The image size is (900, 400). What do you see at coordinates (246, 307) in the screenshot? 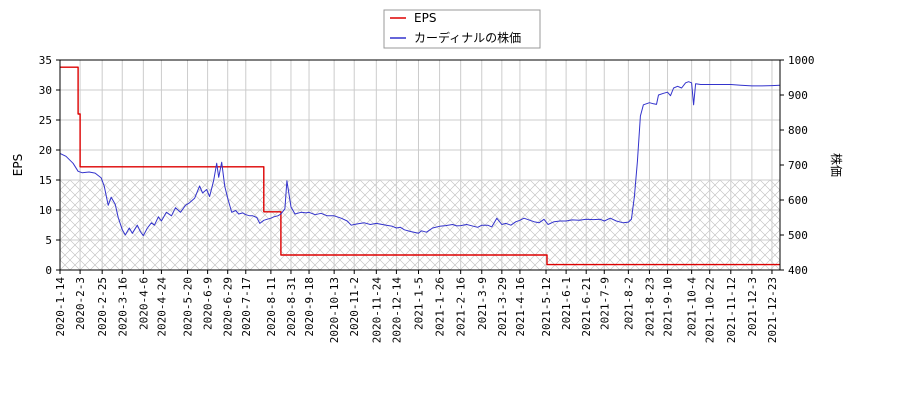
I see `x-tick-label: 2020-7-17` at bounding box center [246, 307].